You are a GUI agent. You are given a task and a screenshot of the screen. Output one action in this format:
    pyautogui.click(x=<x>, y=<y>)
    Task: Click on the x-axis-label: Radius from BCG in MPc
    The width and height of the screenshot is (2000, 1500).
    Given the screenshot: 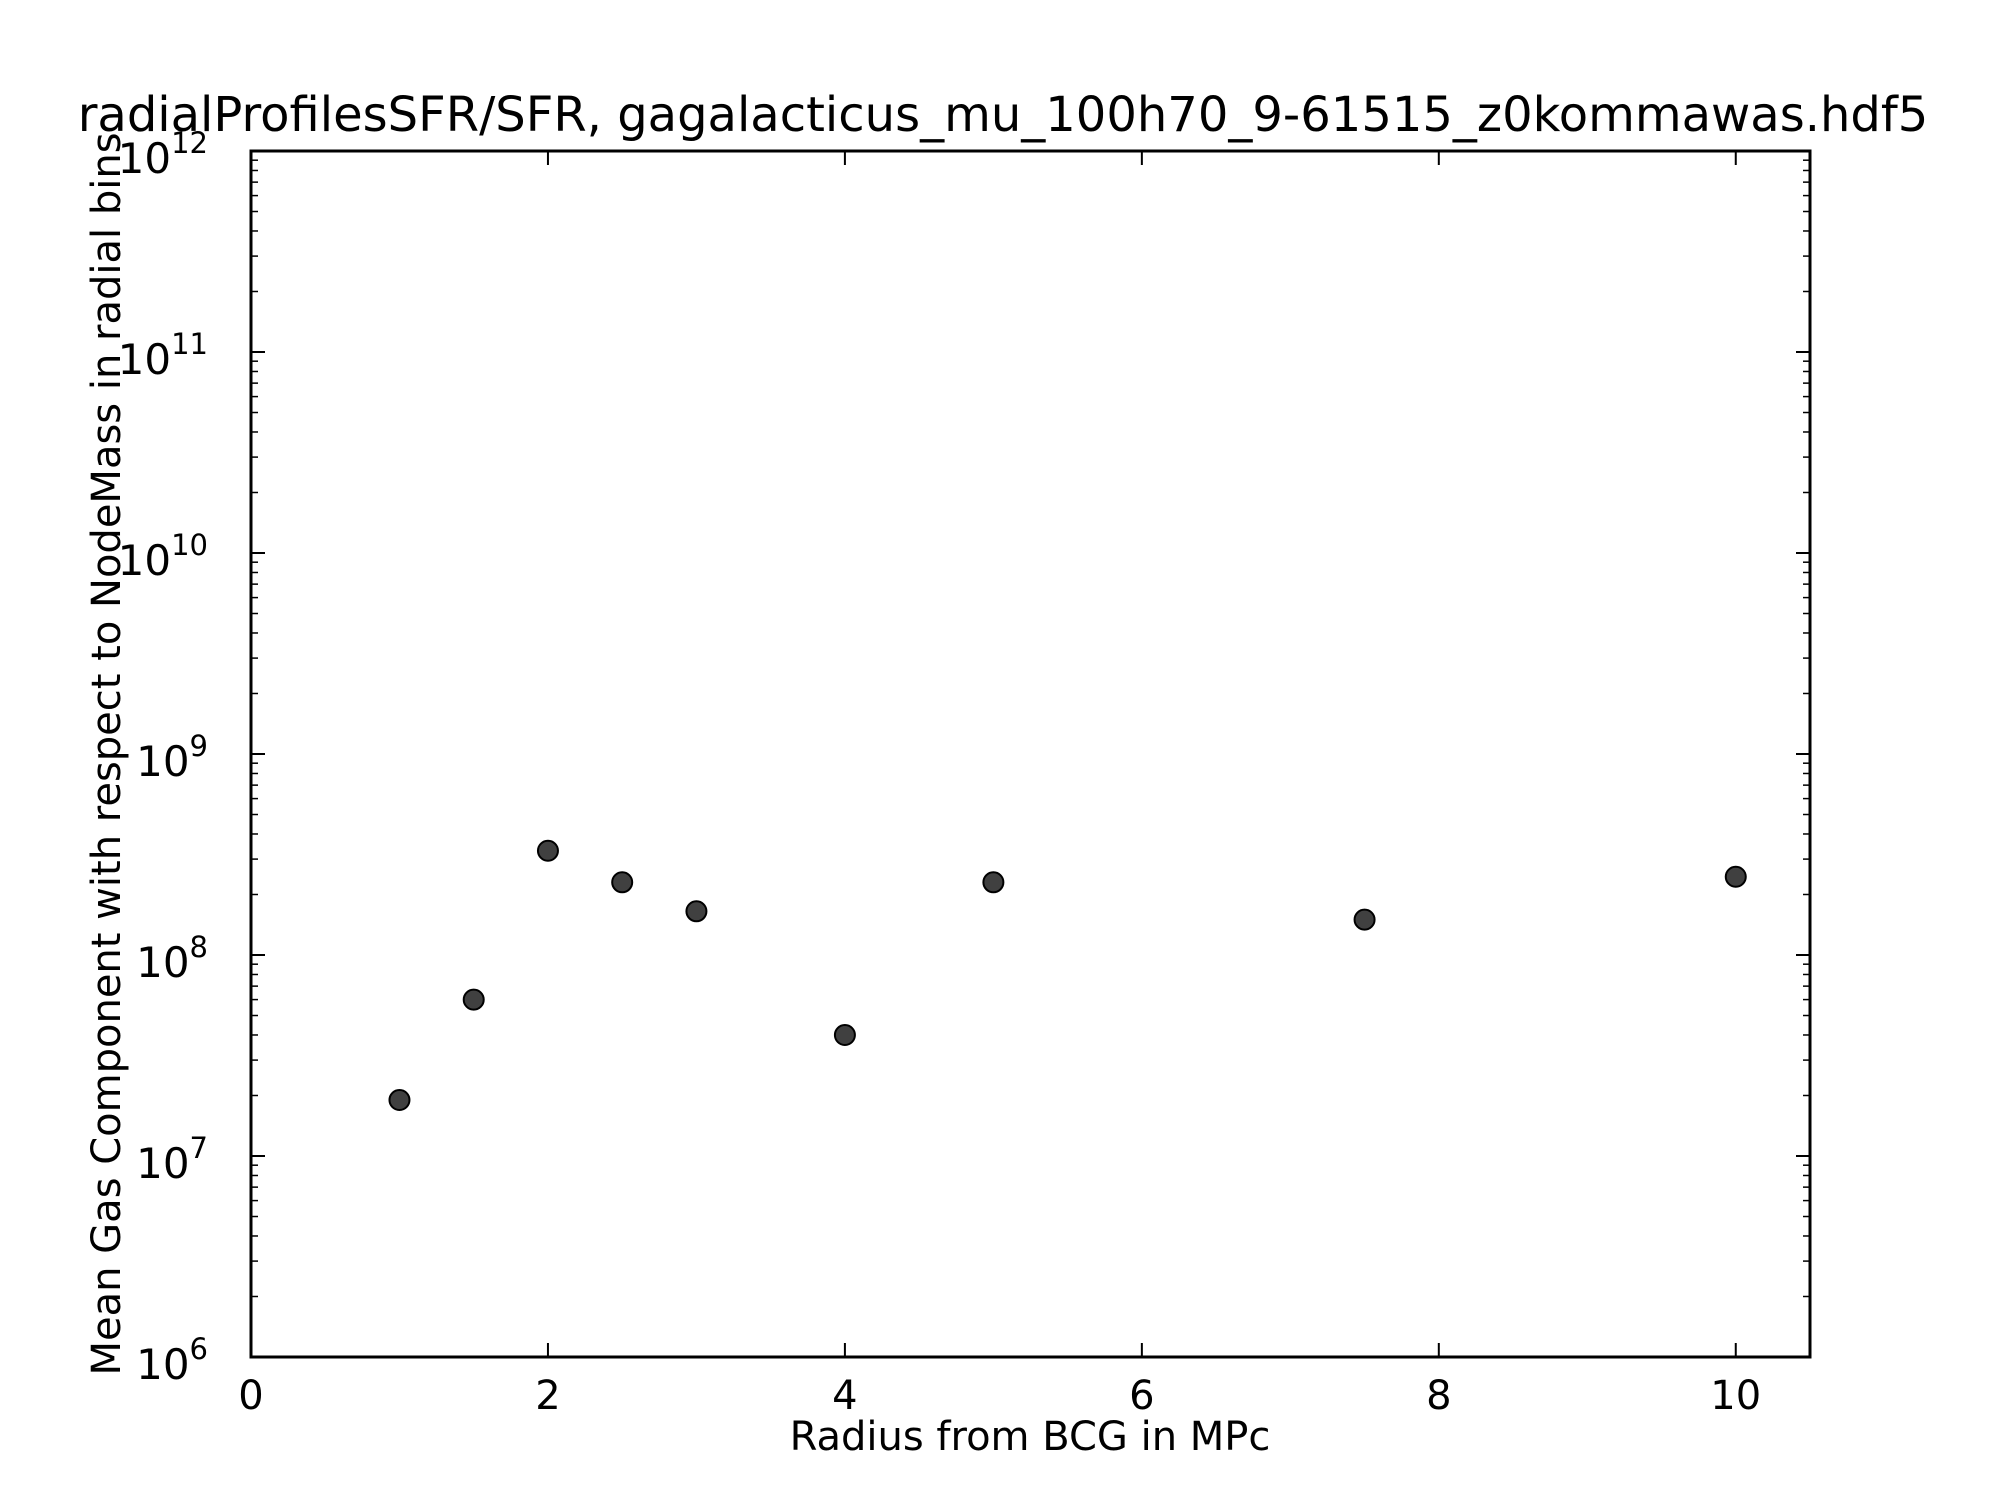 What is the action you would take?
    pyautogui.click(x=1030, y=1437)
    